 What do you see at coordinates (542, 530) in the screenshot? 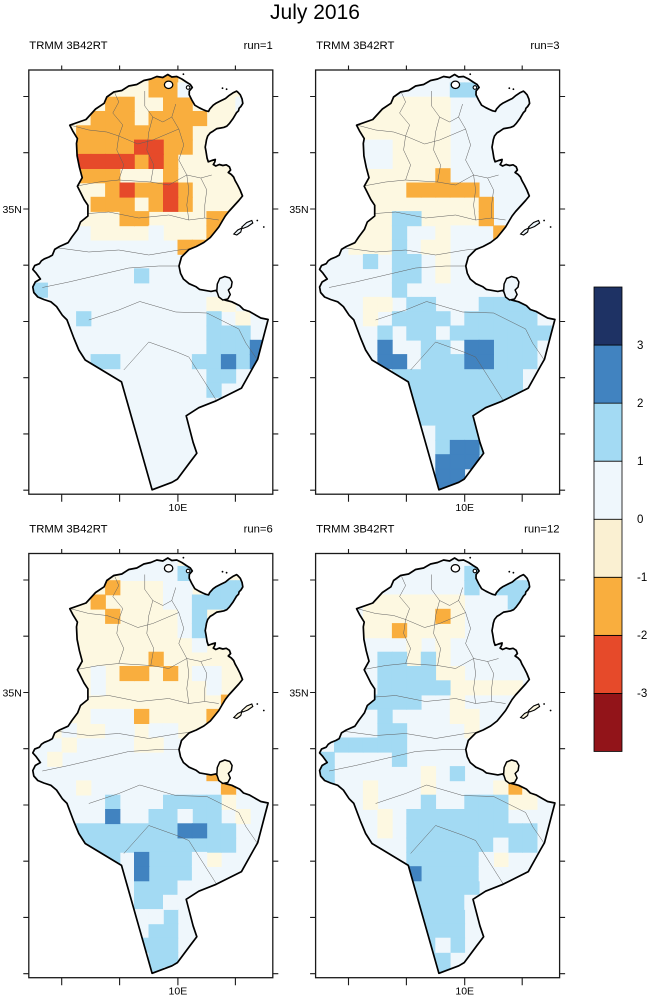
I see `svg-text: run=12` at bounding box center [542, 530].